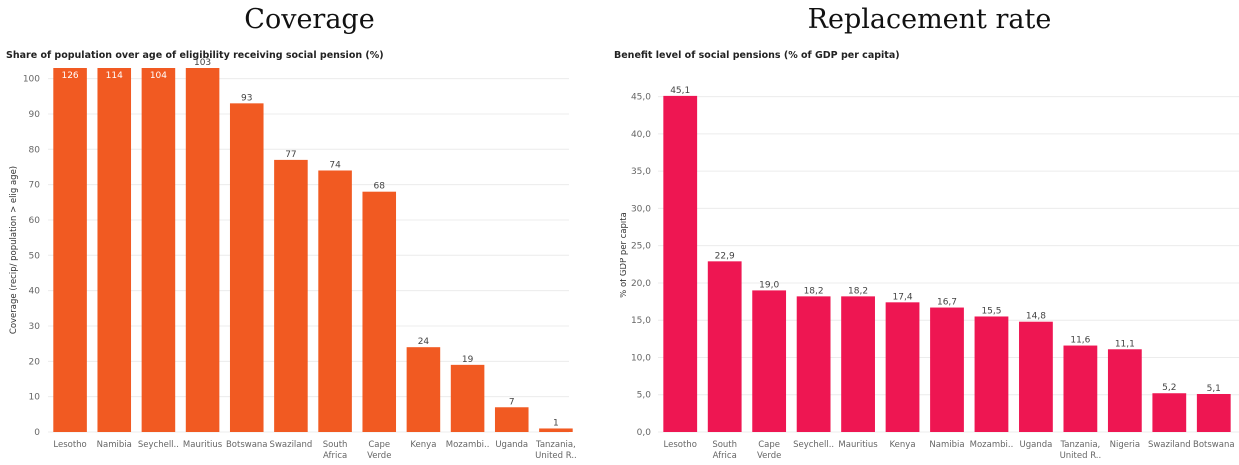 This screenshot has height=465, width=1239. I want to click on y-tick-label: 30, so click(35, 327).